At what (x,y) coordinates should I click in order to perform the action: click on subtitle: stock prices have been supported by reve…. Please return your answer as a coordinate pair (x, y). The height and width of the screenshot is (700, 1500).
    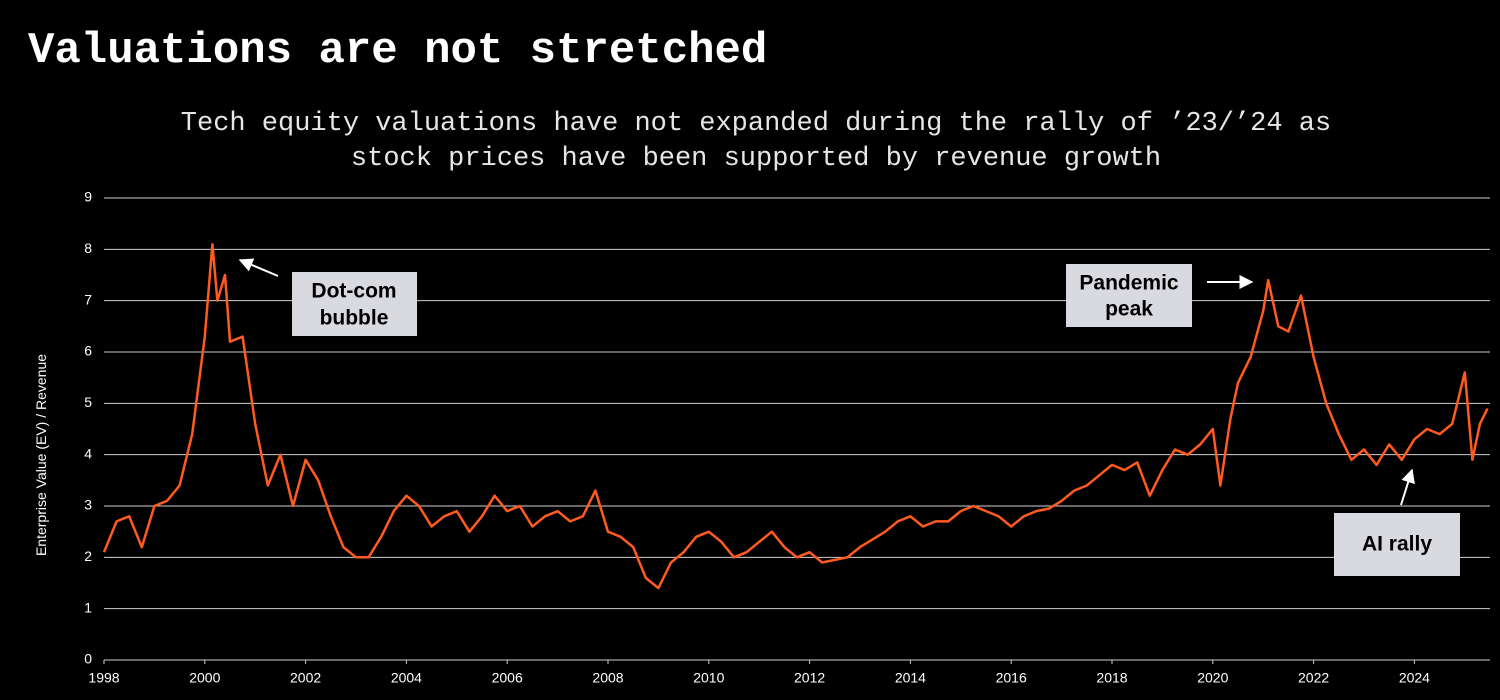
    Looking at the image, I should click on (756, 159).